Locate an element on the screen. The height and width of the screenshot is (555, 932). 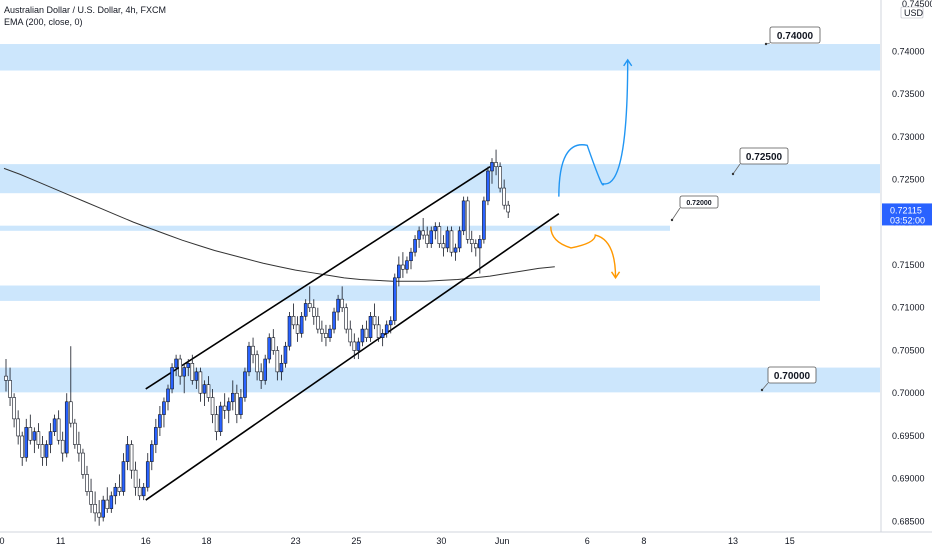
price-tick-label: 0.73500 is located at coordinates (908, 94).